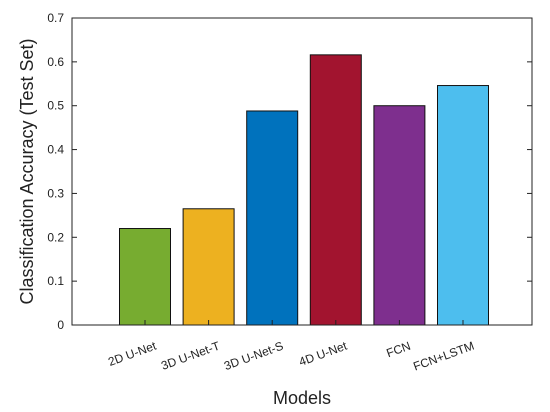 The height and width of the screenshot is (412, 550). What do you see at coordinates (55, 237) in the screenshot?
I see `y-tick-label: 0.2` at bounding box center [55, 237].